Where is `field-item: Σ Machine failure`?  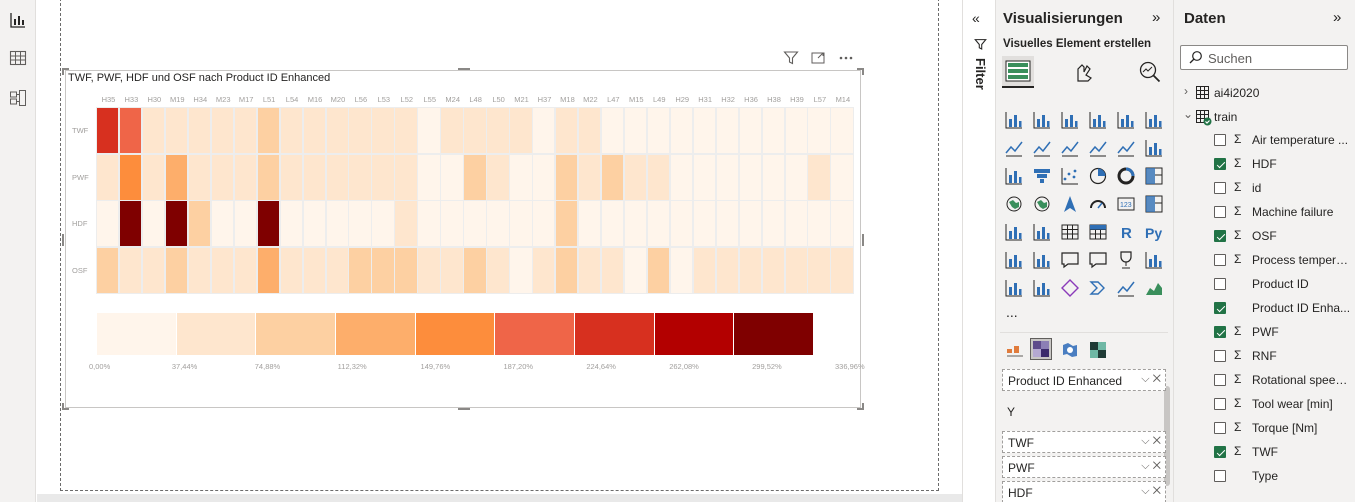 field-item: Σ Machine failure is located at coordinates (1264, 213).